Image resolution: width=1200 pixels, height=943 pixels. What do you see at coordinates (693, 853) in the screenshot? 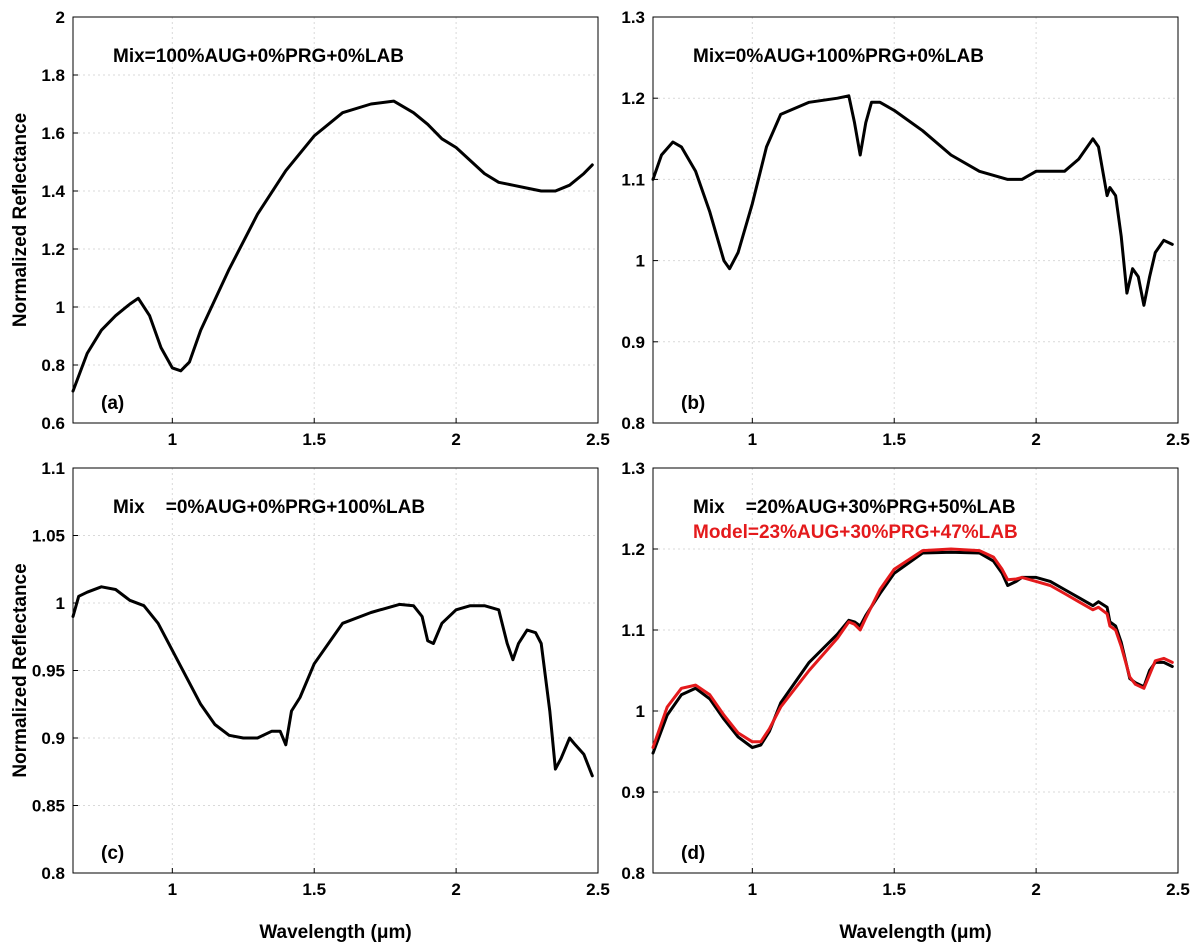
I see `panel-label: (d)` at bounding box center [693, 853].